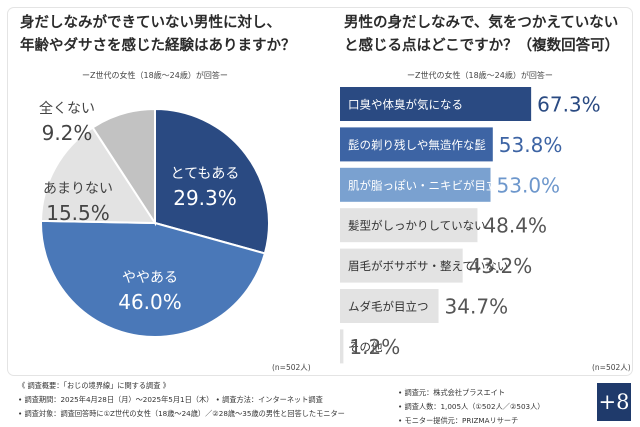 The image size is (640, 427). I want to click on bar-category-label: 眉毛がボサボサ・整えていない, so click(428, 266).